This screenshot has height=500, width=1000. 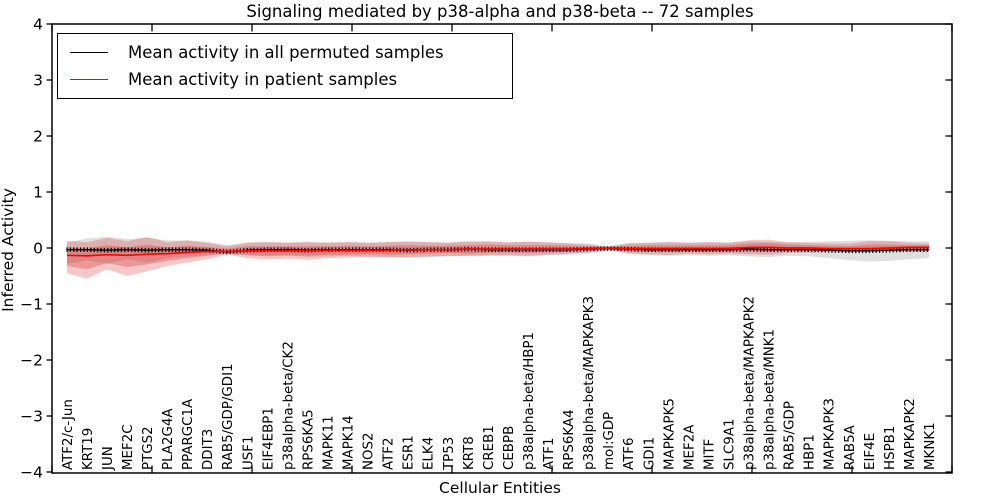 What do you see at coordinates (268, 438) in the screenshot?
I see `x-tick-label: EIF4EBP1` at bounding box center [268, 438].